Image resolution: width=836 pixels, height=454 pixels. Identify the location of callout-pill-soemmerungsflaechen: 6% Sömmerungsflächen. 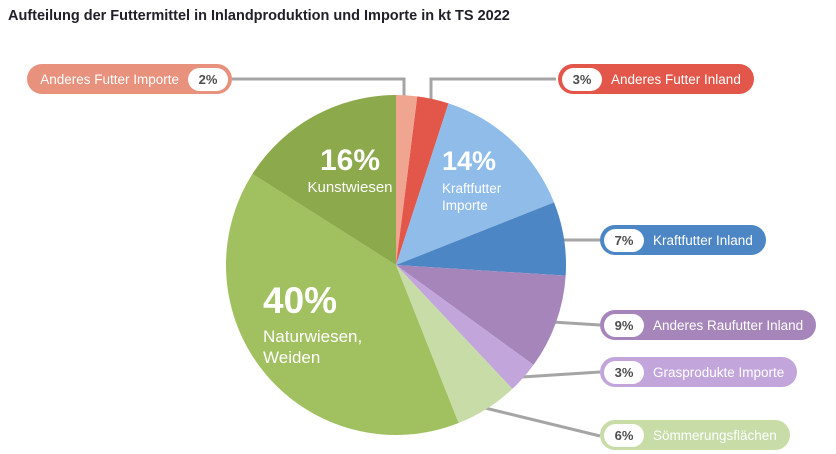
(695, 435).